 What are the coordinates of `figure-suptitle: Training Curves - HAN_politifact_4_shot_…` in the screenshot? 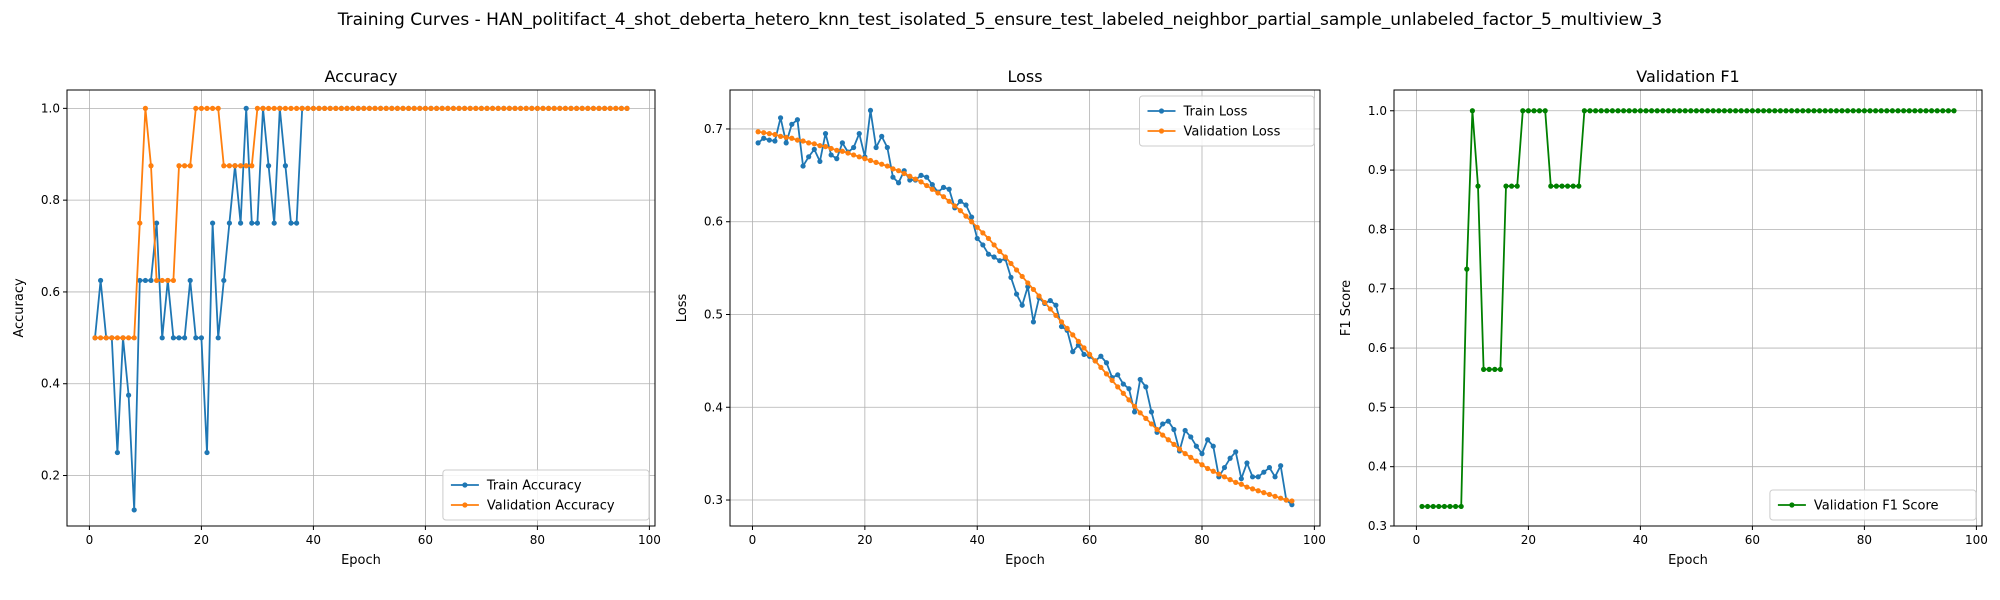 It's located at (1000, 20).